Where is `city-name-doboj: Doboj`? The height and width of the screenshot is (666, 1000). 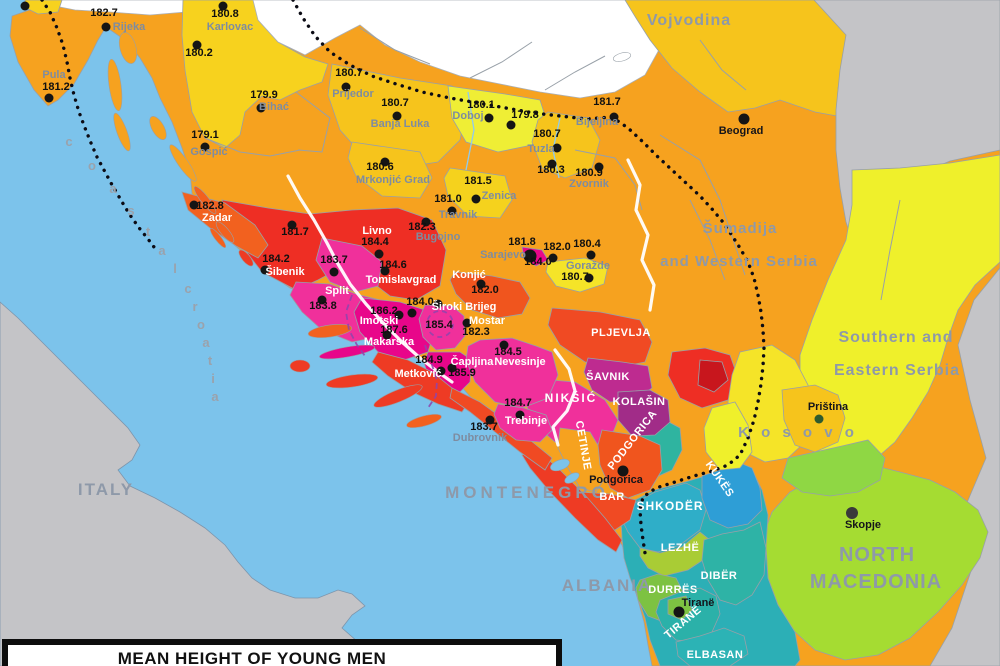 city-name-doboj: Doboj is located at coordinates (467, 116).